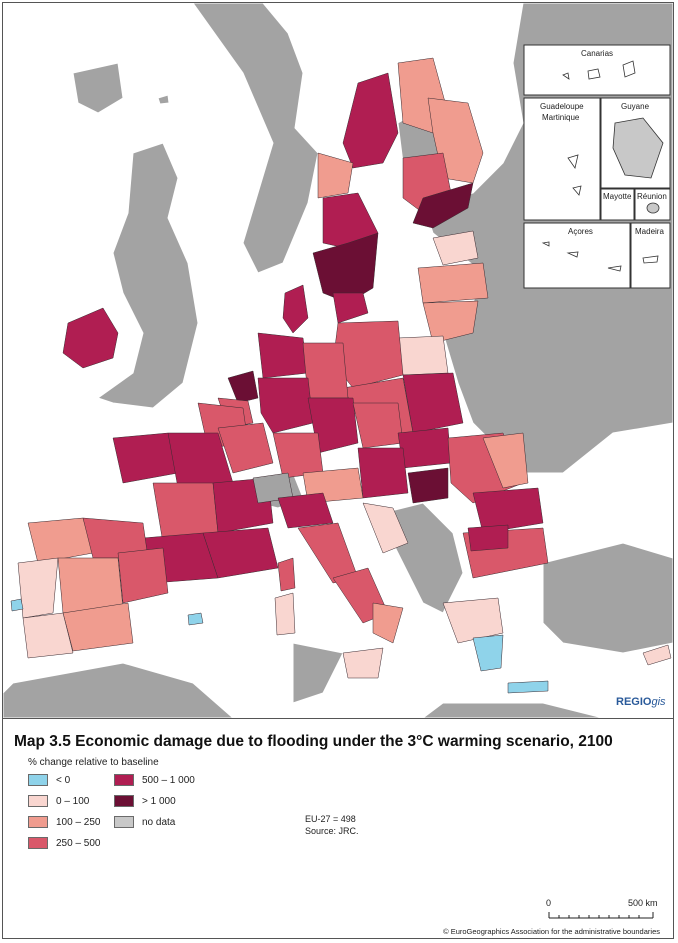  What do you see at coordinates (652, 196) in the screenshot?
I see `inset-reunion-label: Réunion` at bounding box center [652, 196].